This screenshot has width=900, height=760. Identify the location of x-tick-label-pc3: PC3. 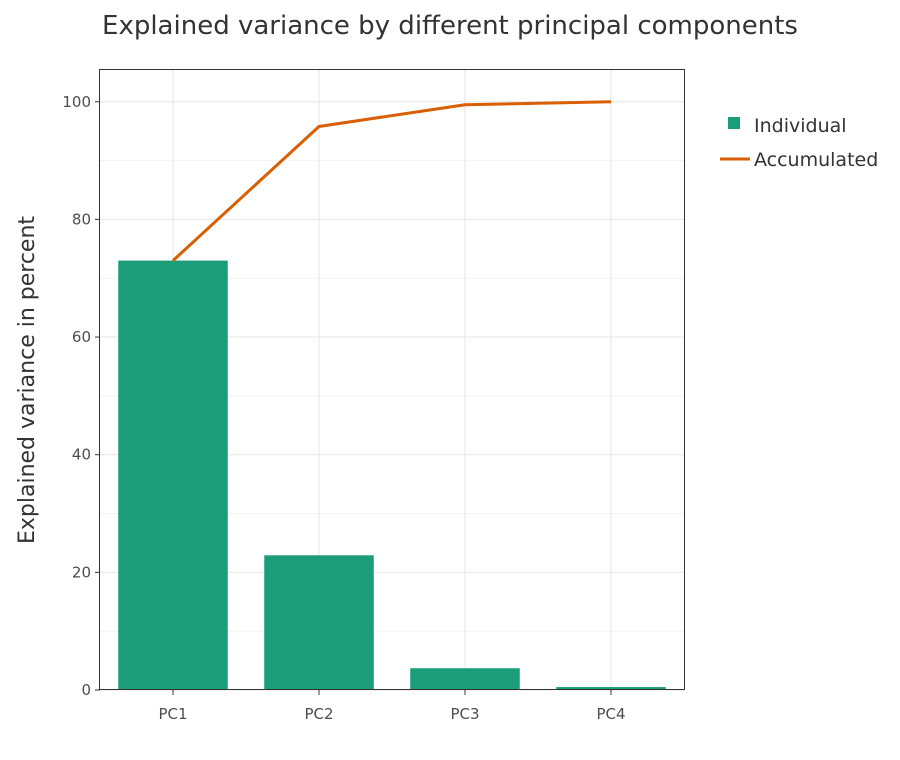
(464, 714).